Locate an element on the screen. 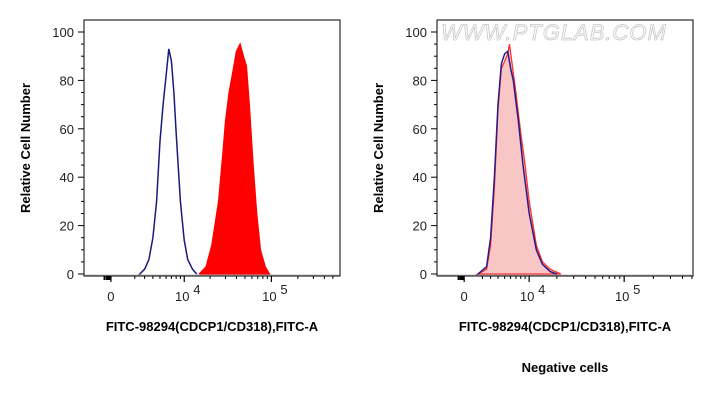 This screenshot has width=714, height=406. watermark: WWW.PTGLAB.COM is located at coordinates (554, 32).